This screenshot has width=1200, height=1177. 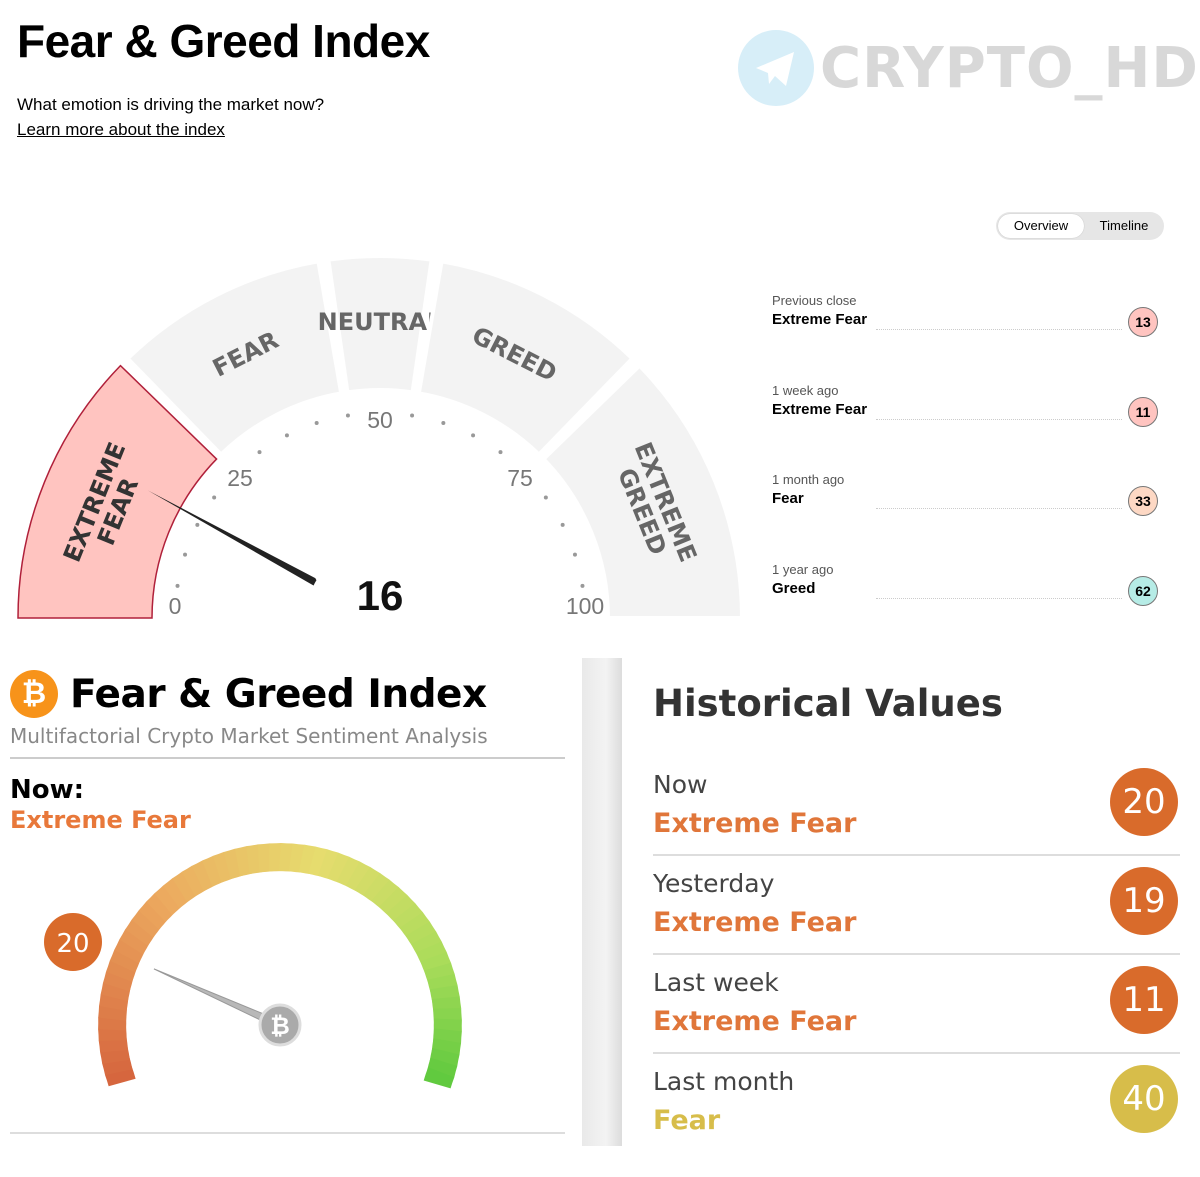 What do you see at coordinates (1041, 226) in the screenshot?
I see `tab-overview: Overview` at bounding box center [1041, 226].